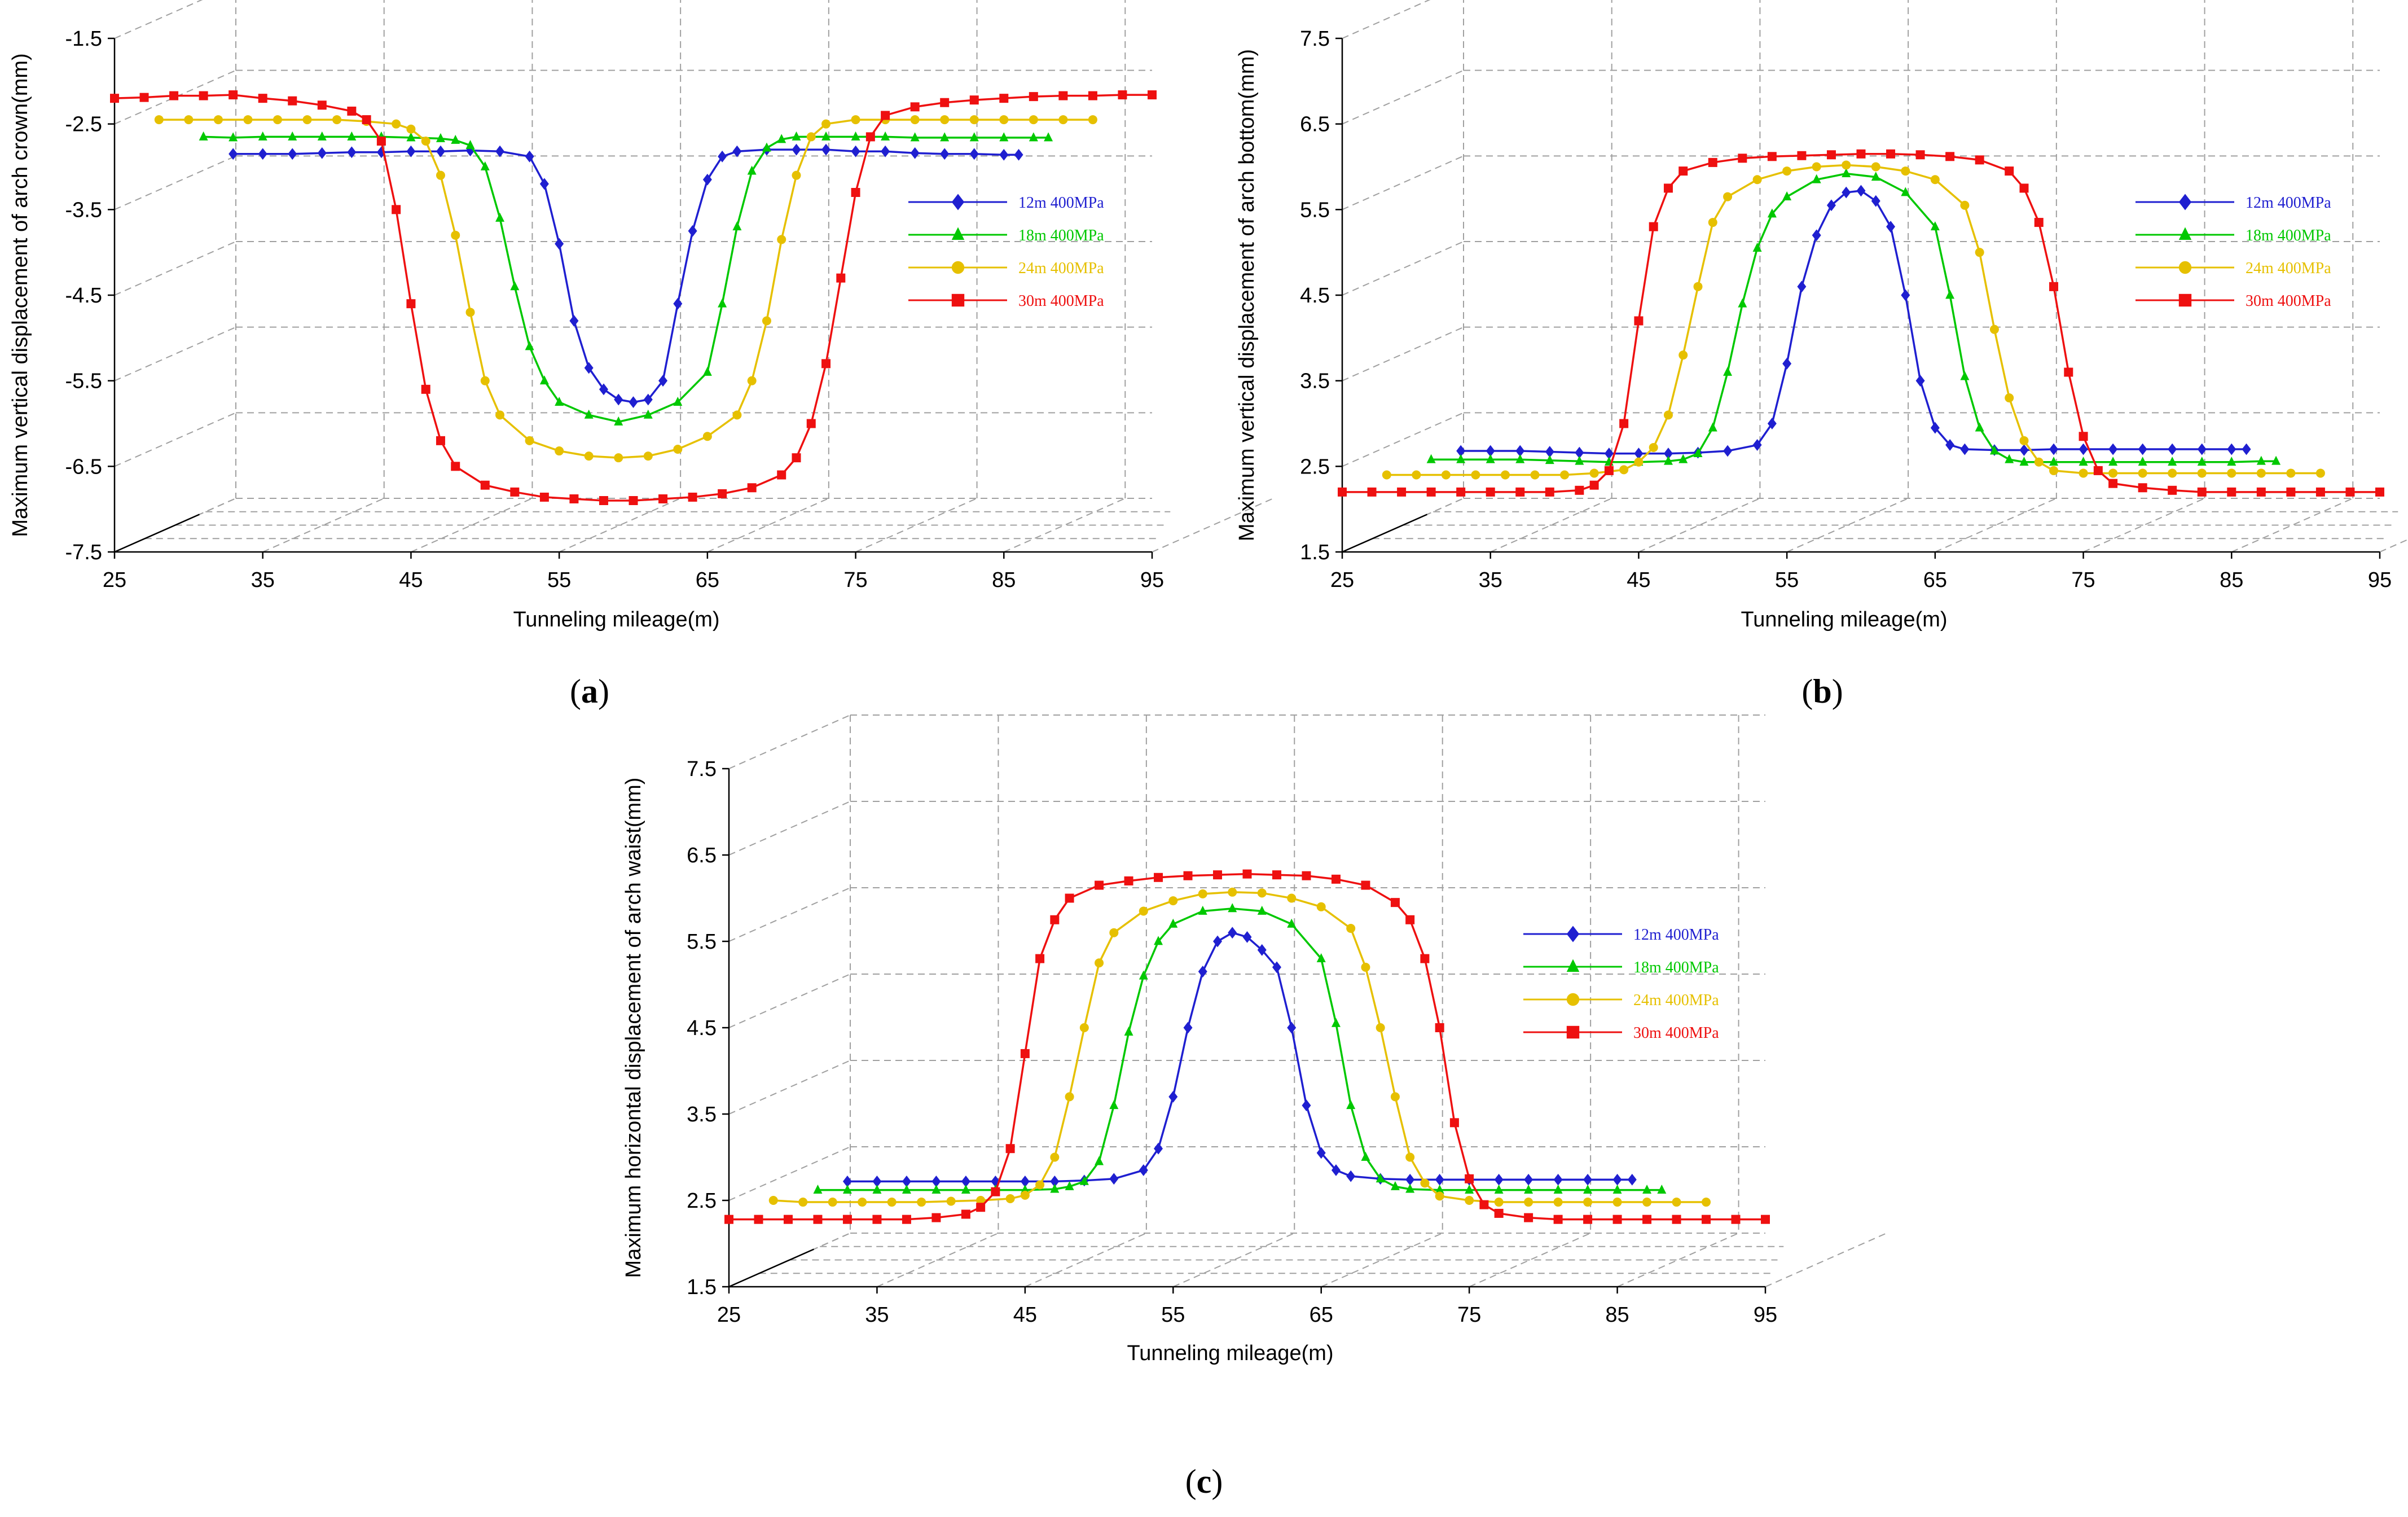 This screenshot has width=2408, height=1517. Describe the element at coordinates (83, 552) in the screenshot. I see `y-tick-label: -7.5` at that location.